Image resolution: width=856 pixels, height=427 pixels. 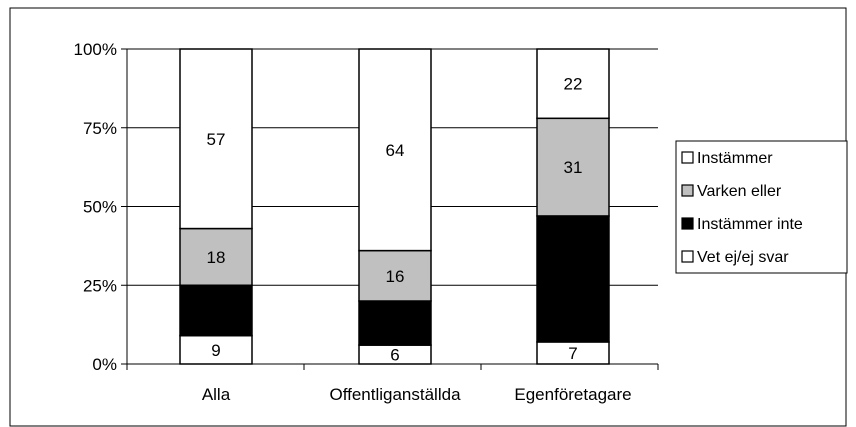 I want to click on data-label: 14, so click(x=395, y=323).